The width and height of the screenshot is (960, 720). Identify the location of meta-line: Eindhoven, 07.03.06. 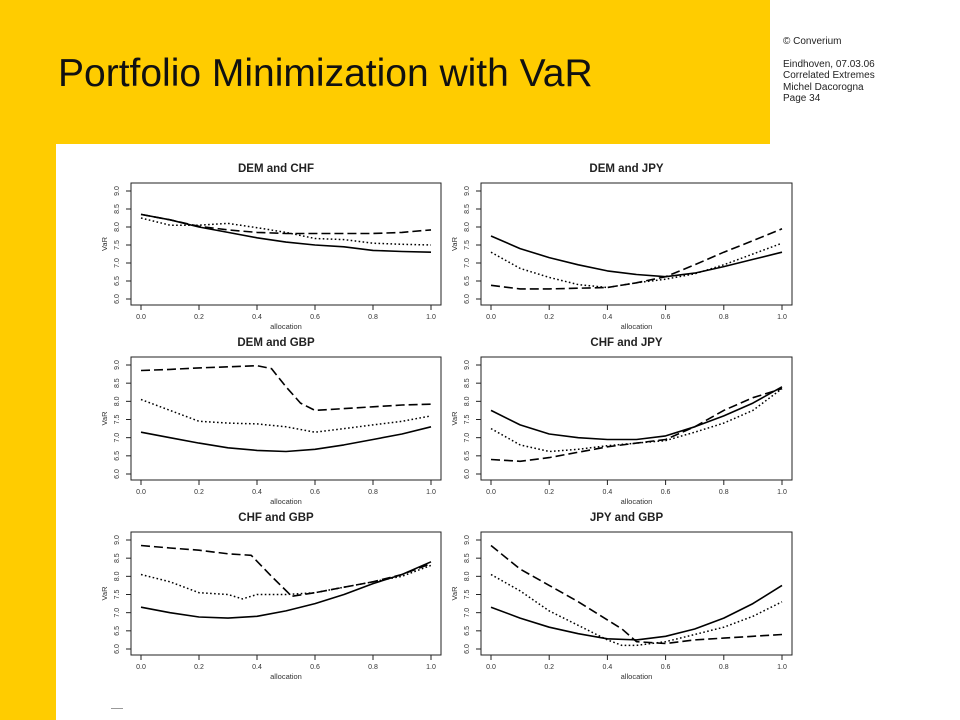
(829, 64).